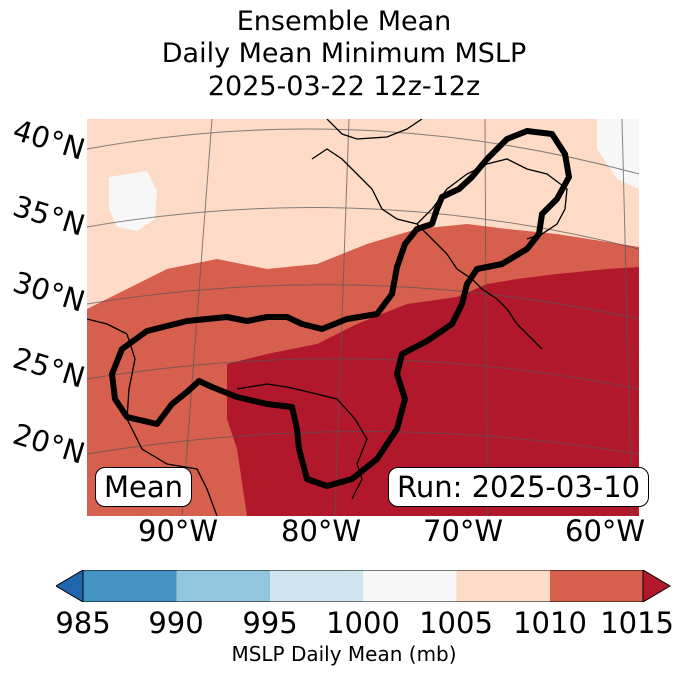 The width and height of the screenshot is (688, 674). What do you see at coordinates (363, 623) in the screenshot?
I see `colorbar-tick-1000: 1000` at bounding box center [363, 623].